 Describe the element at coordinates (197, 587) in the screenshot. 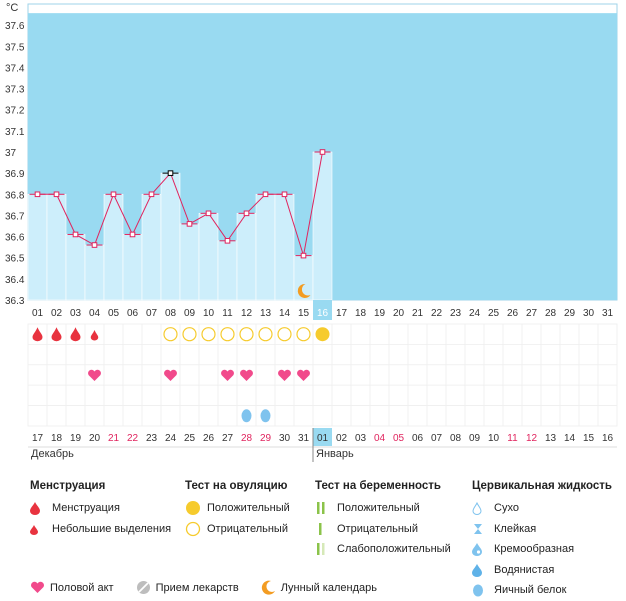

I see `legend-label: Прием лекарств` at that location.